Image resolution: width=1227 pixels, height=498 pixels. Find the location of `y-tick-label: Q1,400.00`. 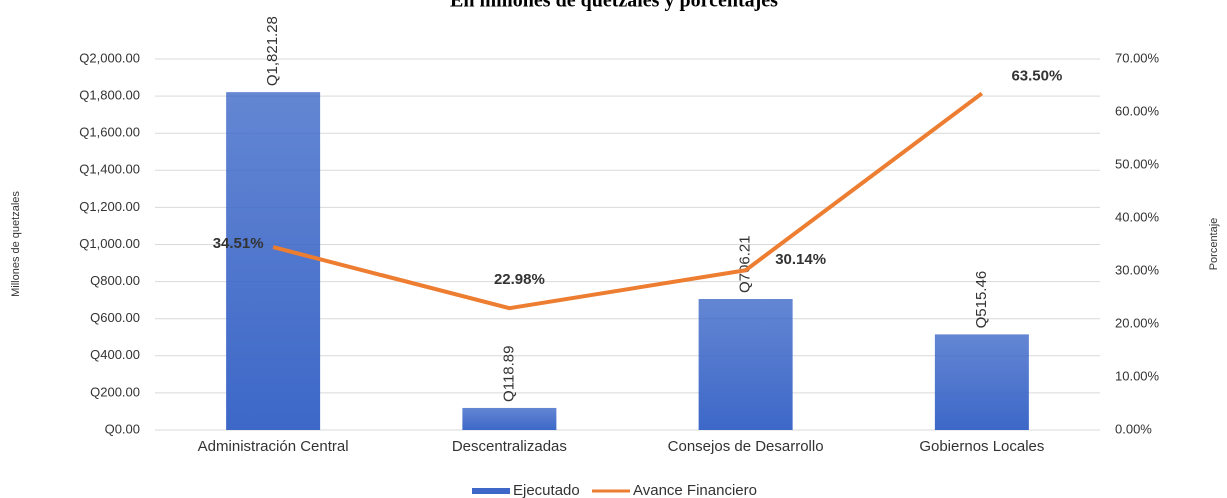

y-tick-label: Q1,400.00 is located at coordinates (109, 169).